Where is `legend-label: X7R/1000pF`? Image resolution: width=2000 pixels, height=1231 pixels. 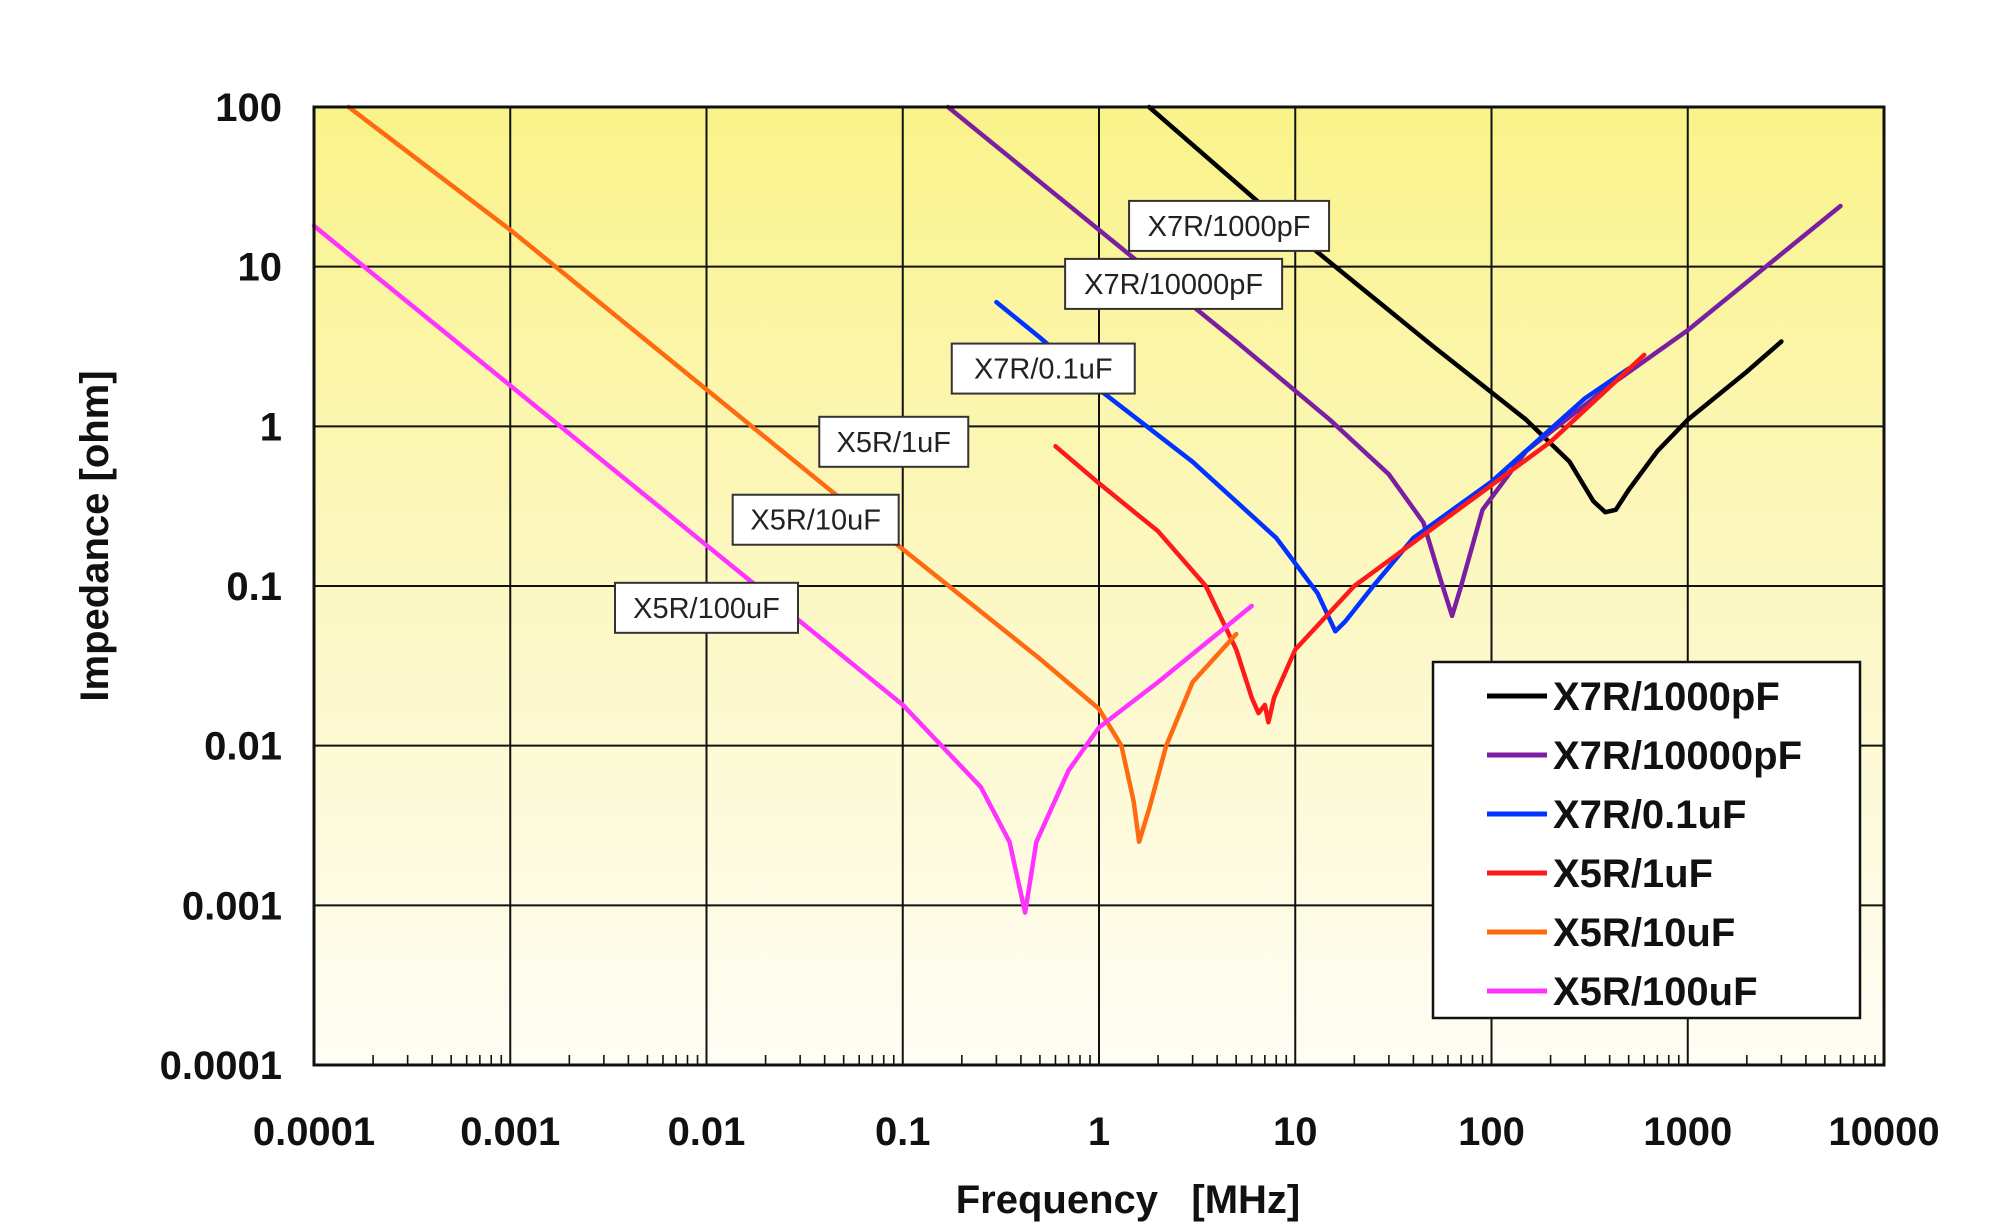 legend-label: X7R/1000pF is located at coordinates (1666, 697).